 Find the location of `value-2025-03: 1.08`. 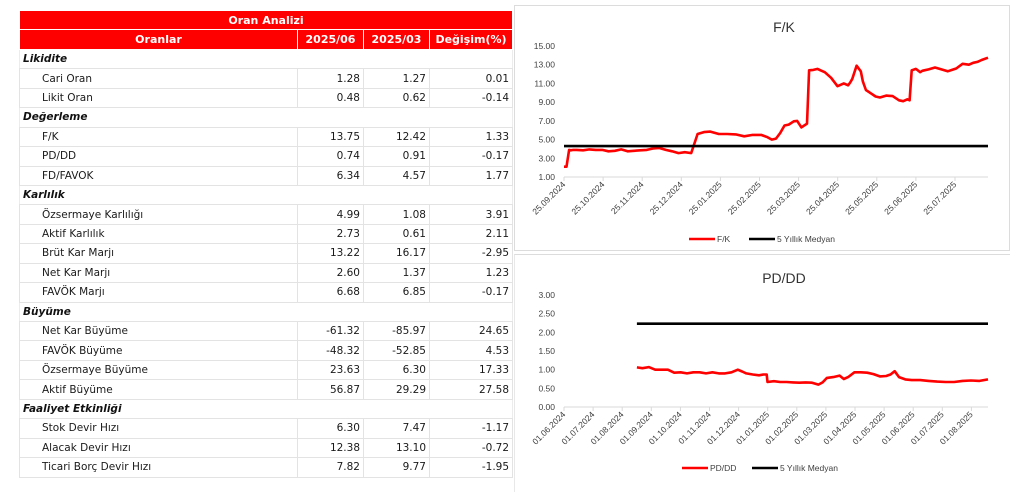

value-2025-03: 1.08 is located at coordinates (396, 214).